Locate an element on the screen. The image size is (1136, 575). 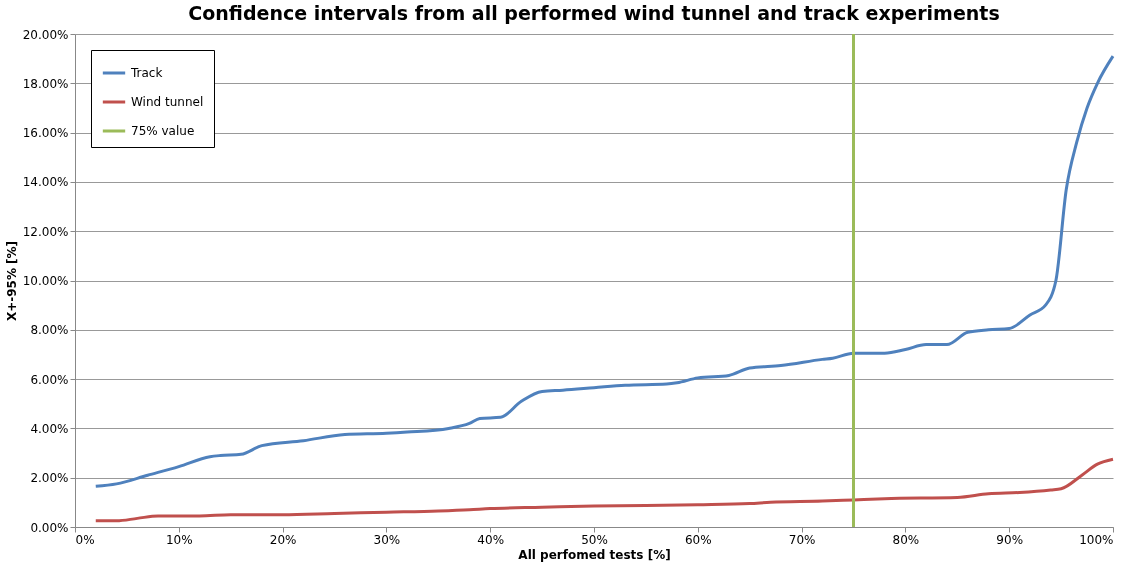
y-tick-label: 10.00% is located at coordinates (45, 281).